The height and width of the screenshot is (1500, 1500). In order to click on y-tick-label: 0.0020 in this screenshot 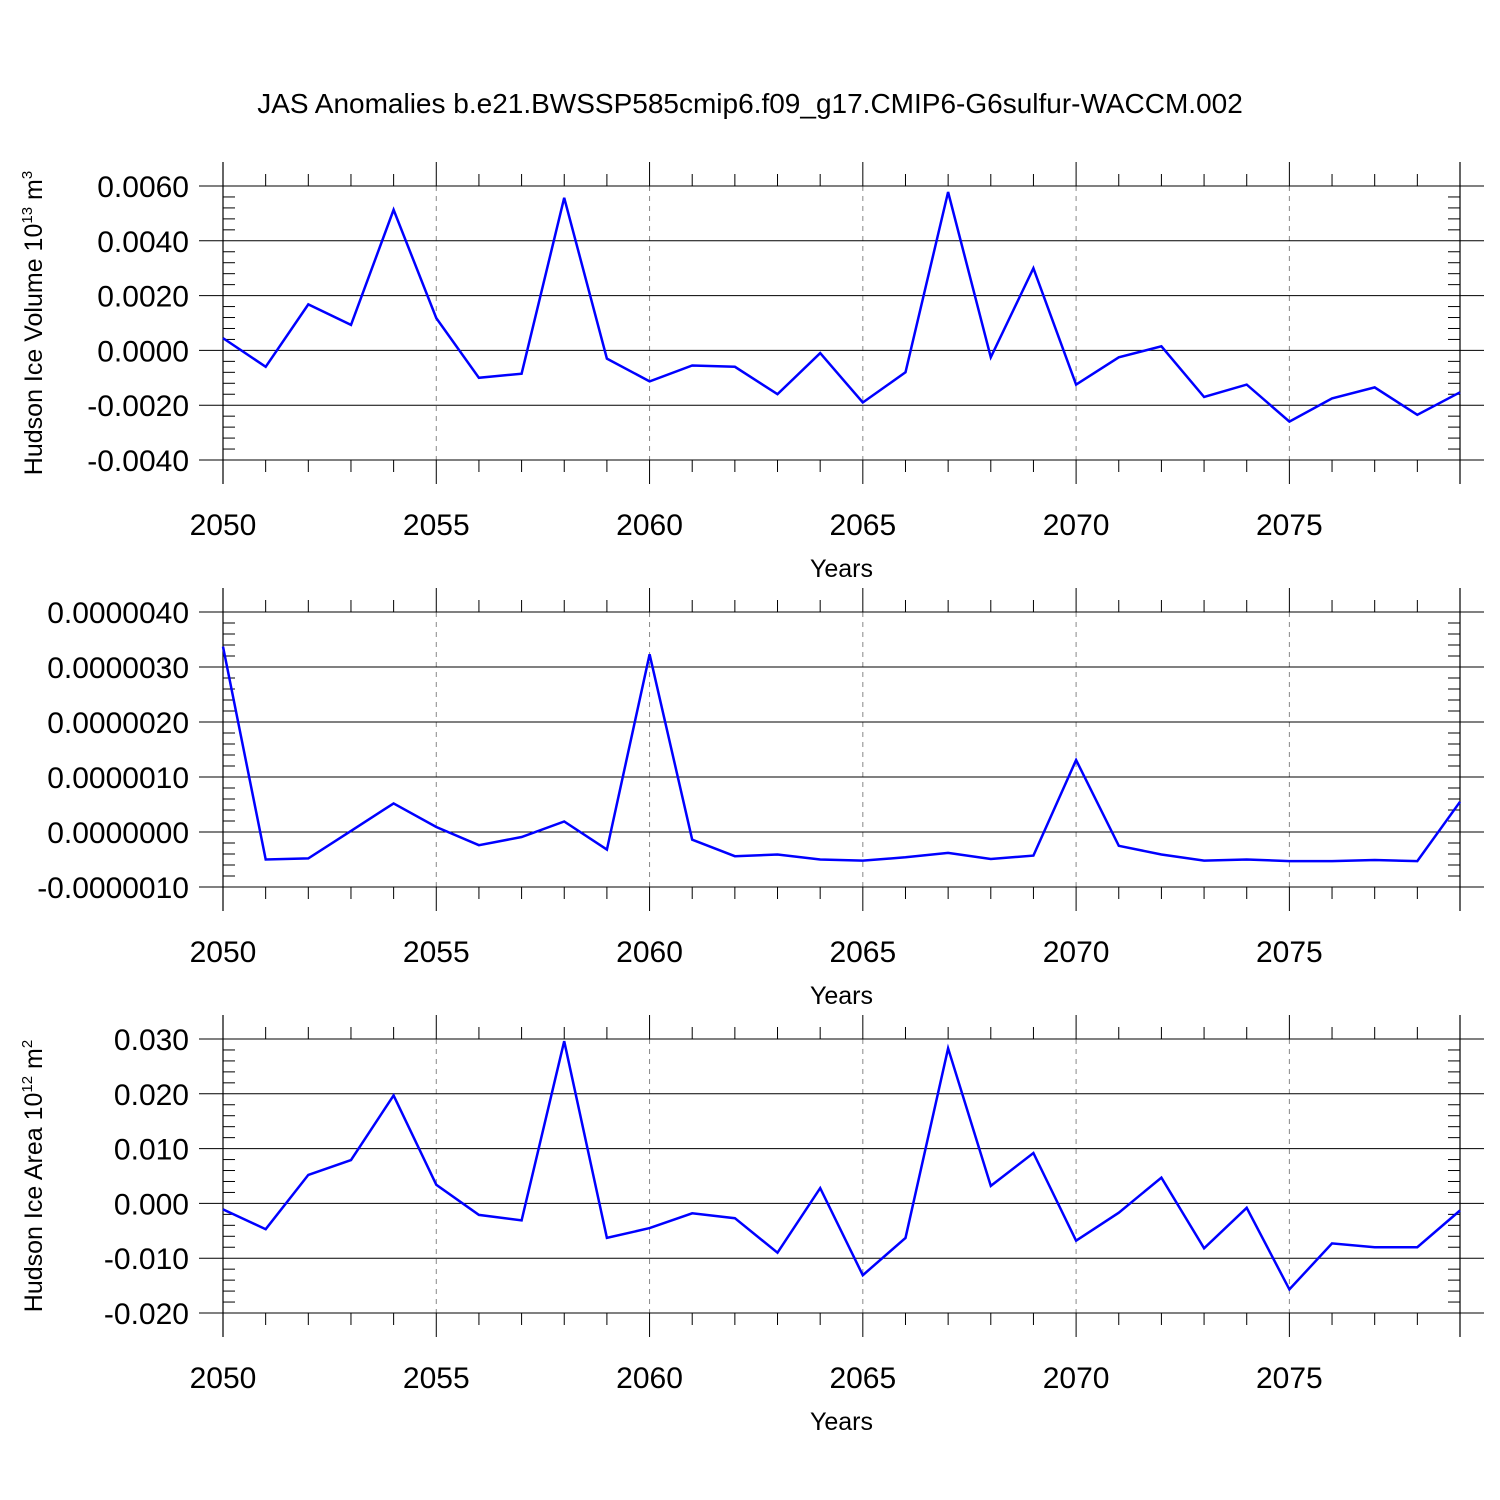, I will do `click(143, 297)`.